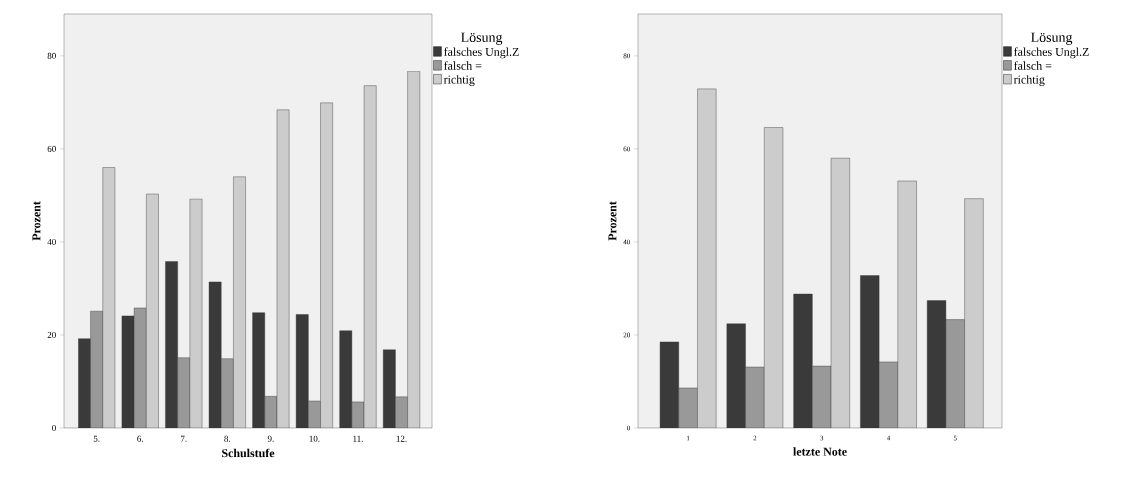 Image resolution: width=1132 pixels, height=489 pixels. What do you see at coordinates (51, 55) in the screenshot?
I see `y-tick-label: 80` at bounding box center [51, 55].